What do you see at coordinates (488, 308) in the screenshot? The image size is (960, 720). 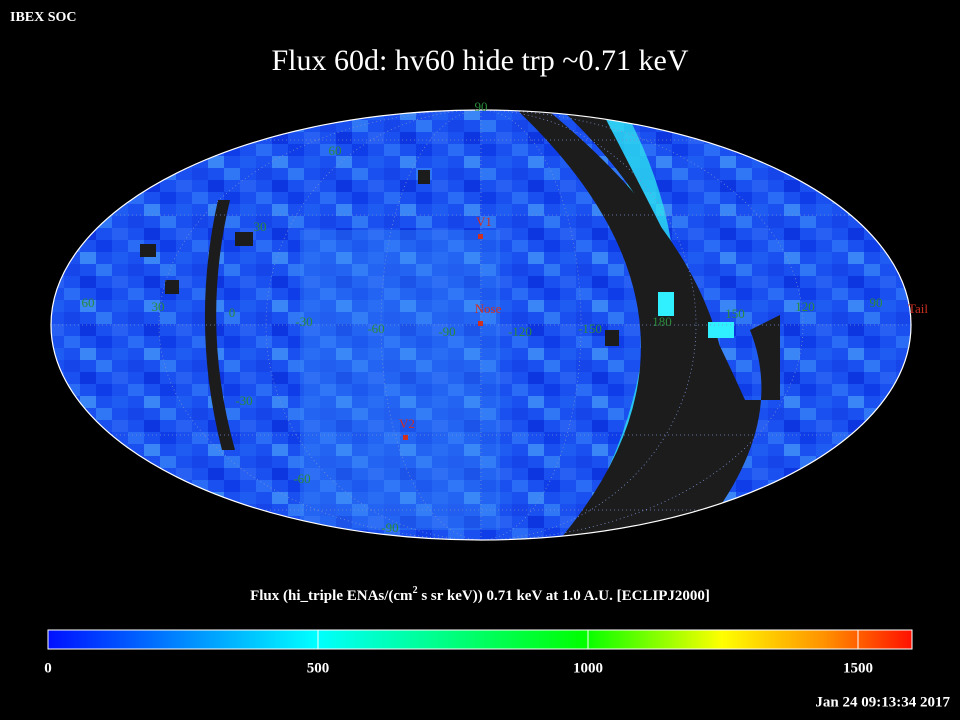 I see `point-label: Nose` at bounding box center [488, 308].